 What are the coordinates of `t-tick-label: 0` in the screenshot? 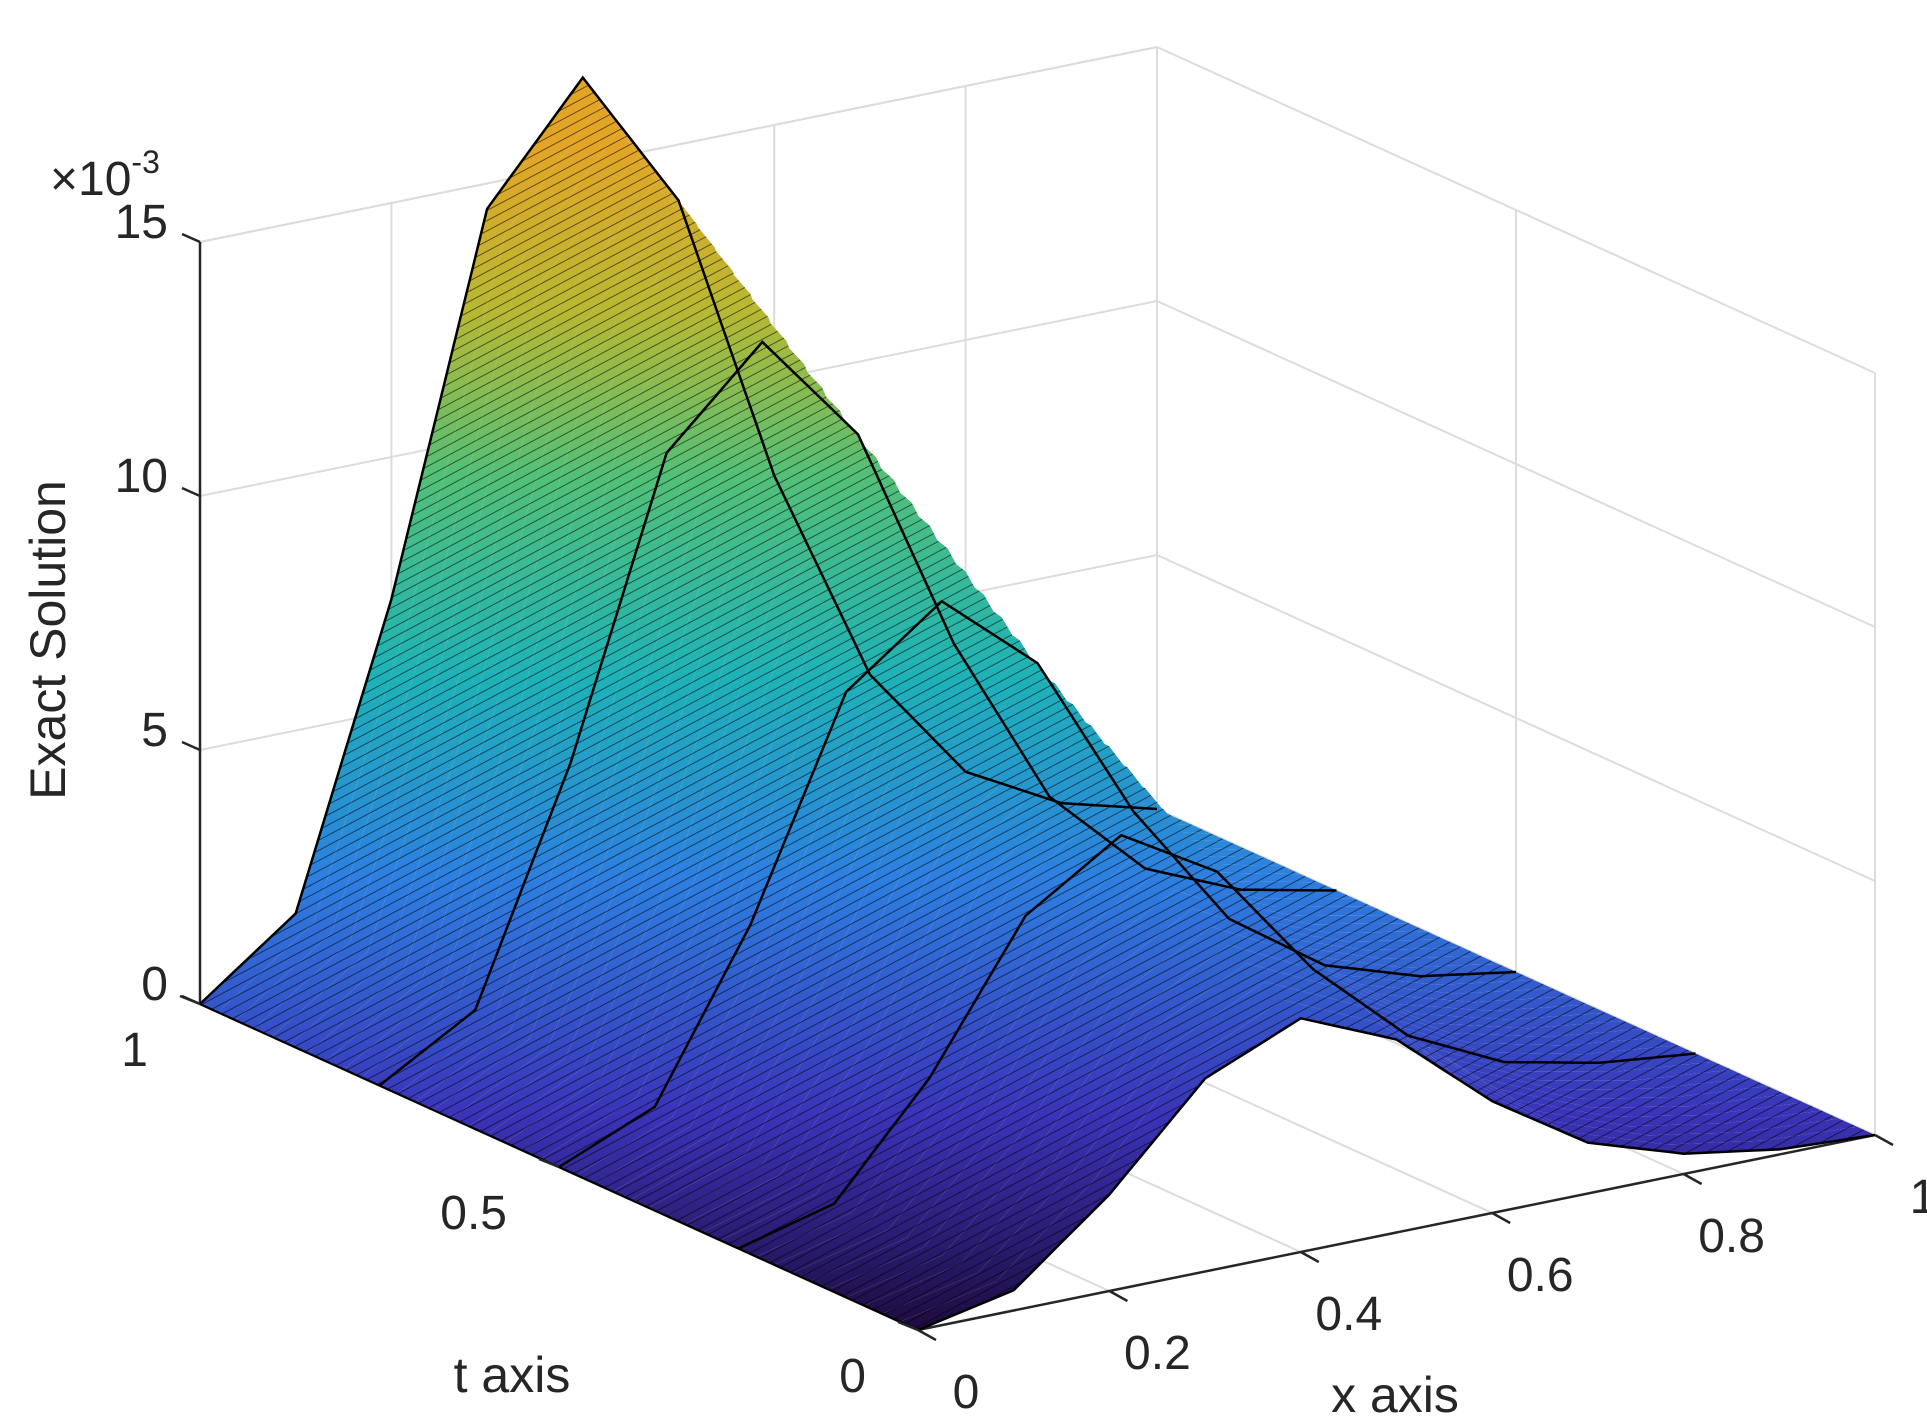 It's located at (852, 1376).